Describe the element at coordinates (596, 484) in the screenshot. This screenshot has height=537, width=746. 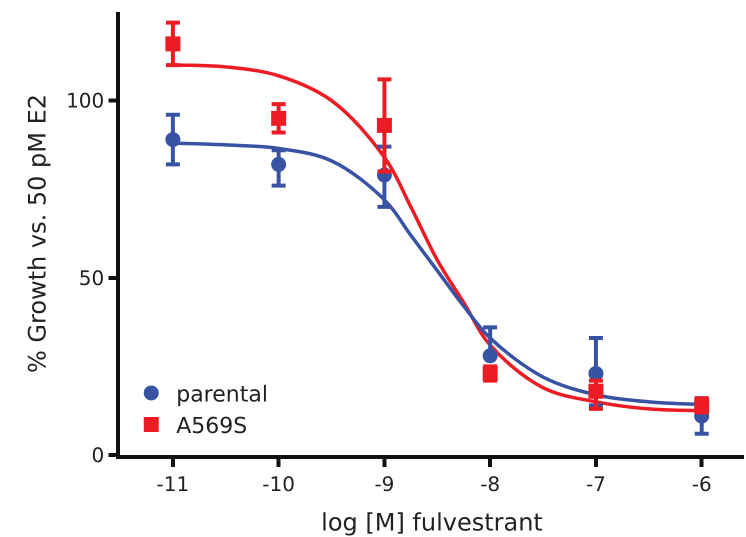
I see `x-tick-label: -7` at that location.